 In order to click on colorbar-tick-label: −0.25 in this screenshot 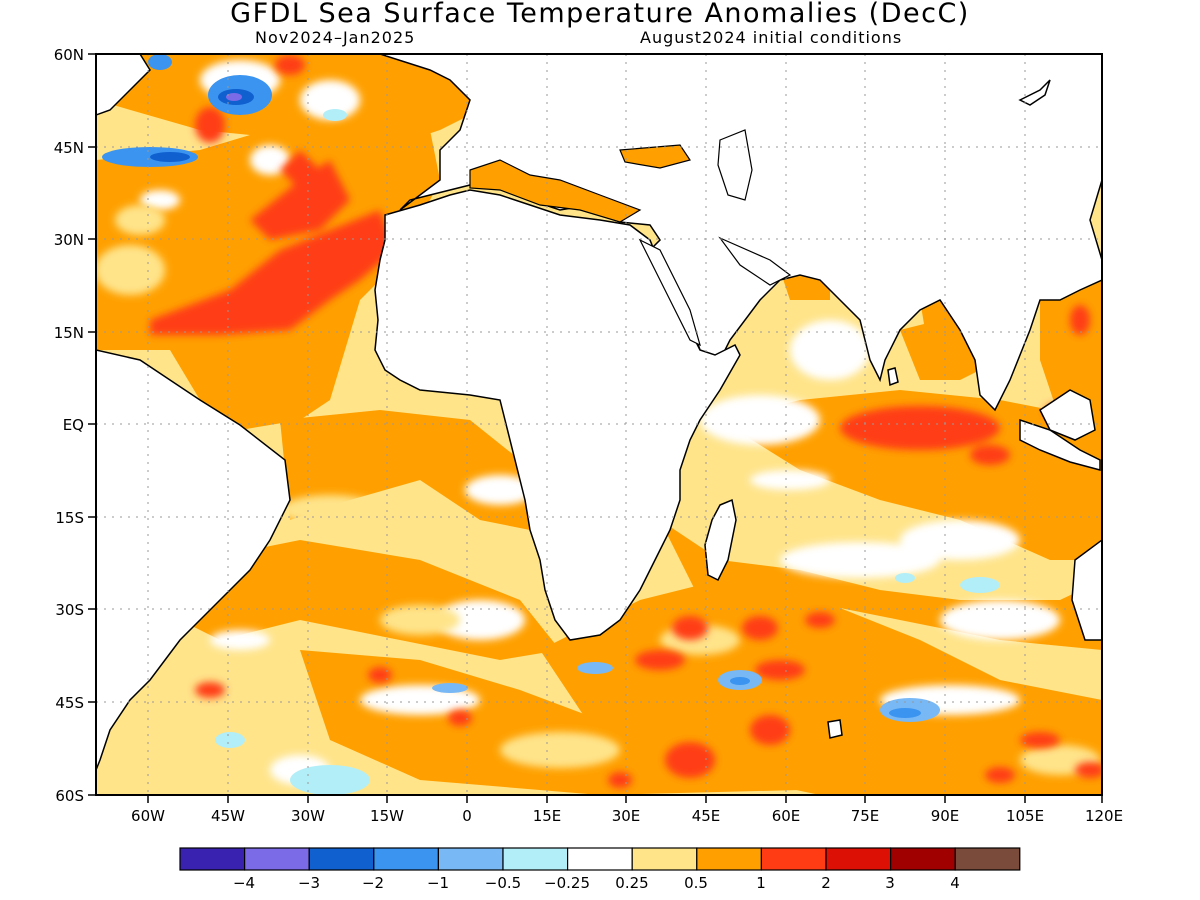, I will do `click(567, 883)`.